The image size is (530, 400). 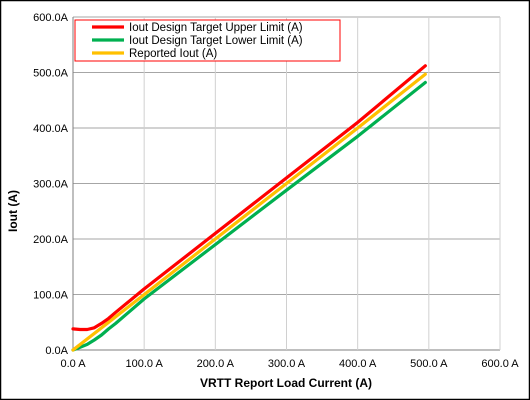 I want to click on x-tick-label: 100.0 A, so click(x=145, y=364).